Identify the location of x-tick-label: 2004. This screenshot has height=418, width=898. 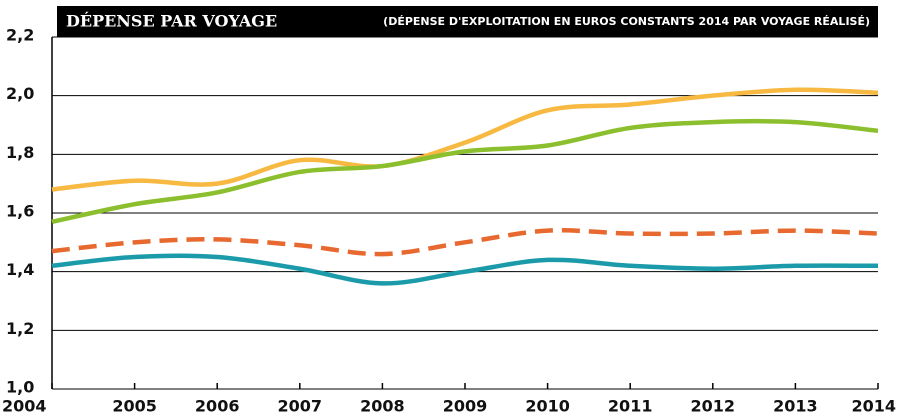
(24, 406).